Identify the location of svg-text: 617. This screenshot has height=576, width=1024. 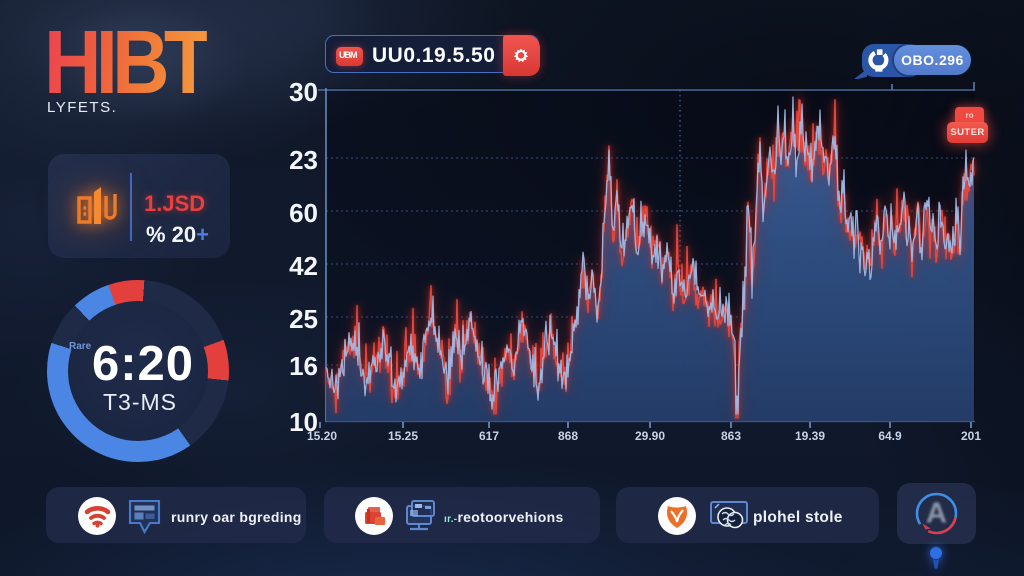
(489, 436).